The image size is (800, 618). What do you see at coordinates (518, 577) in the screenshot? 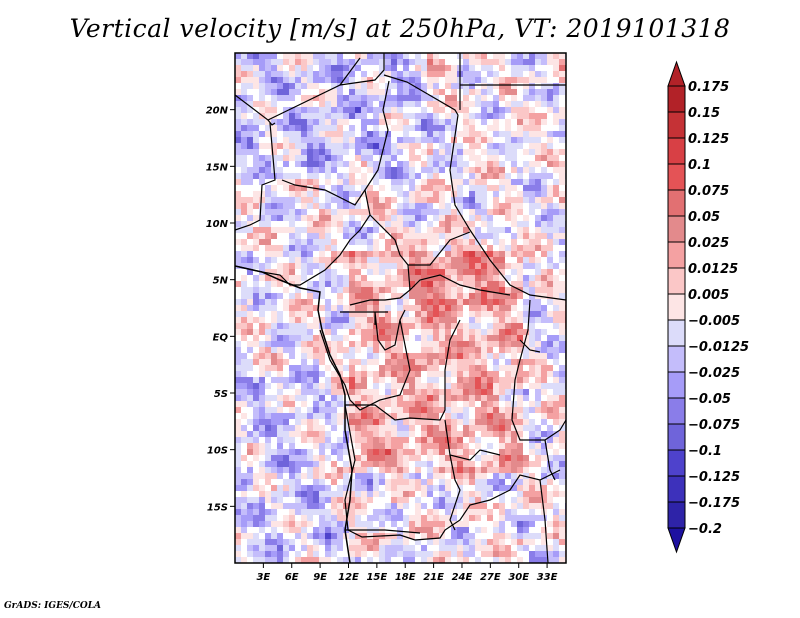
I see `lon-tick-label: 30E` at bounding box center [518, 577].